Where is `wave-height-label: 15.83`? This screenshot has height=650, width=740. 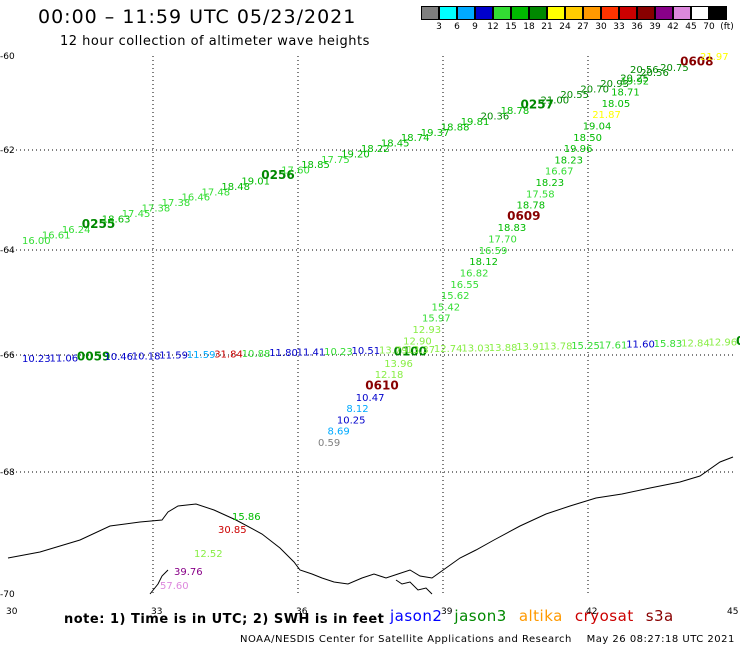 wave-height-label: 15.83 is located at coordinates (668, 344).